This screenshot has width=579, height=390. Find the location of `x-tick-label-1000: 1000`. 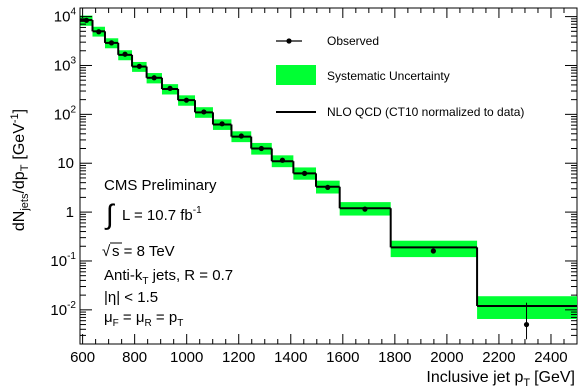

x-tick-label-1000: 1000 is located at coordinates (186, 357).